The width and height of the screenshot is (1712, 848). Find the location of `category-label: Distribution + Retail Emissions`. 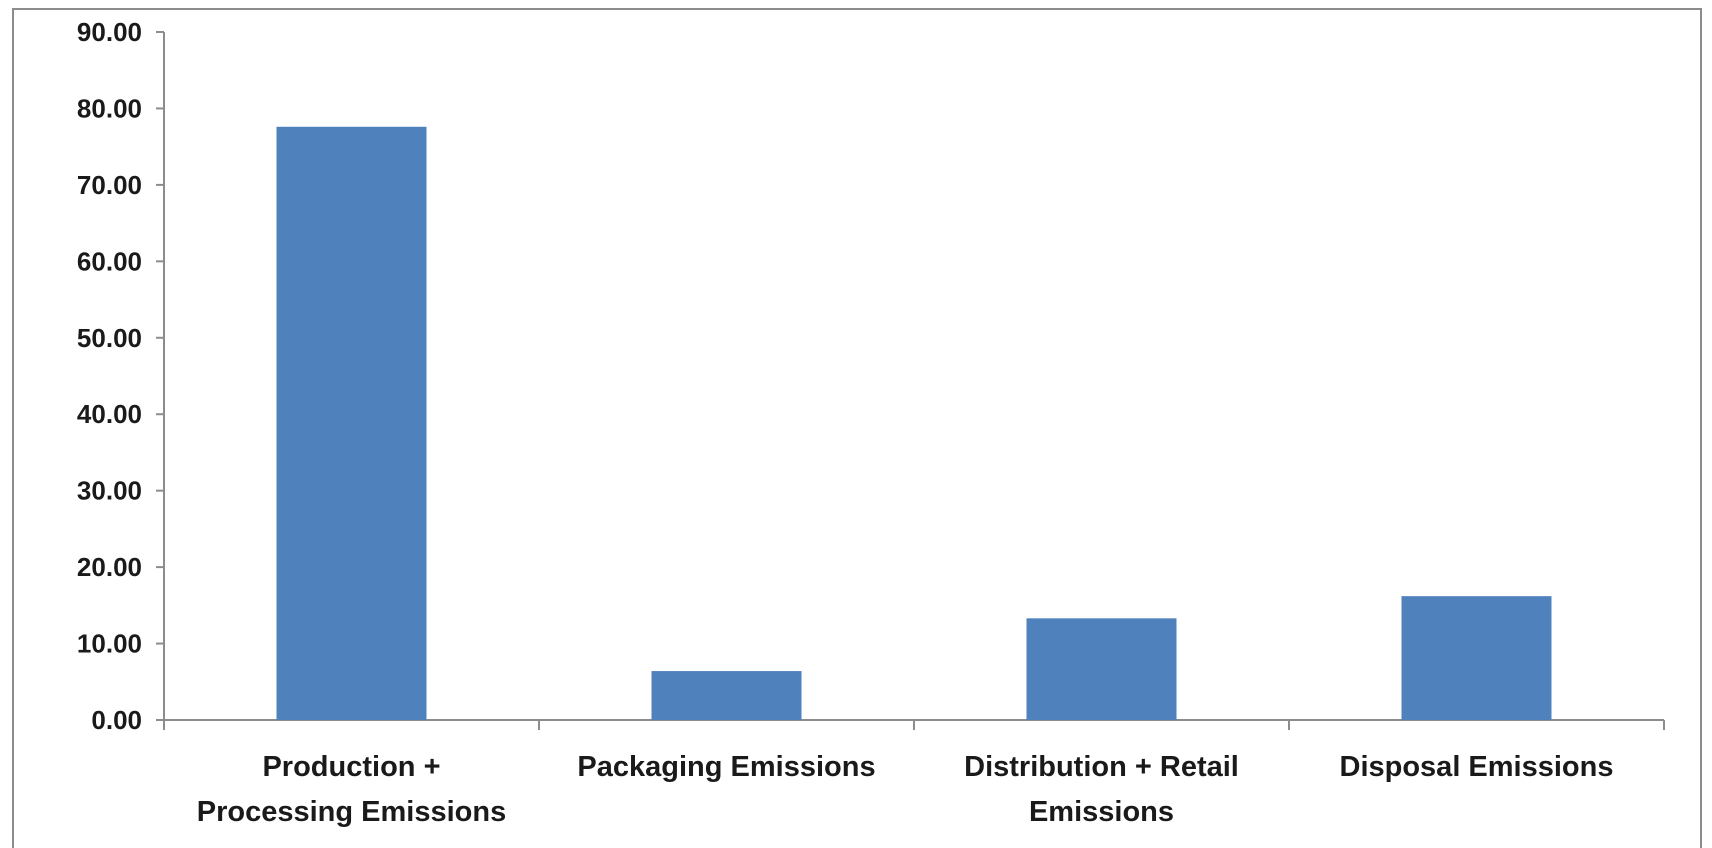

category-label: Distribution + Retail Emissions is located at coordinates (1101, 789).